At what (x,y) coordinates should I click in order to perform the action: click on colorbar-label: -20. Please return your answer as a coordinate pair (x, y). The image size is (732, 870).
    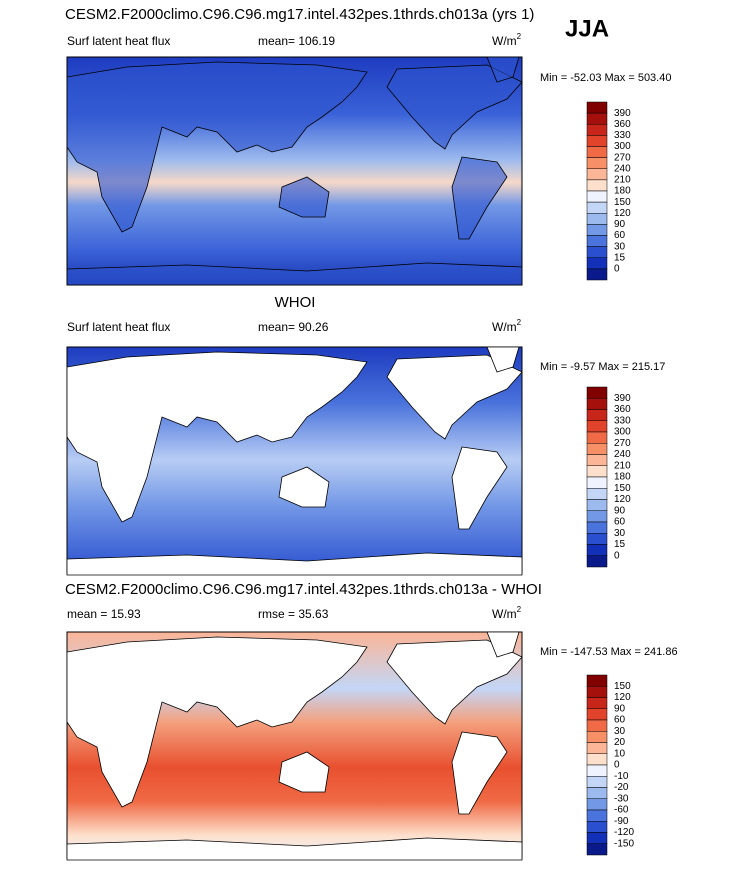
    Looking at the image, I should click on (621, 787).